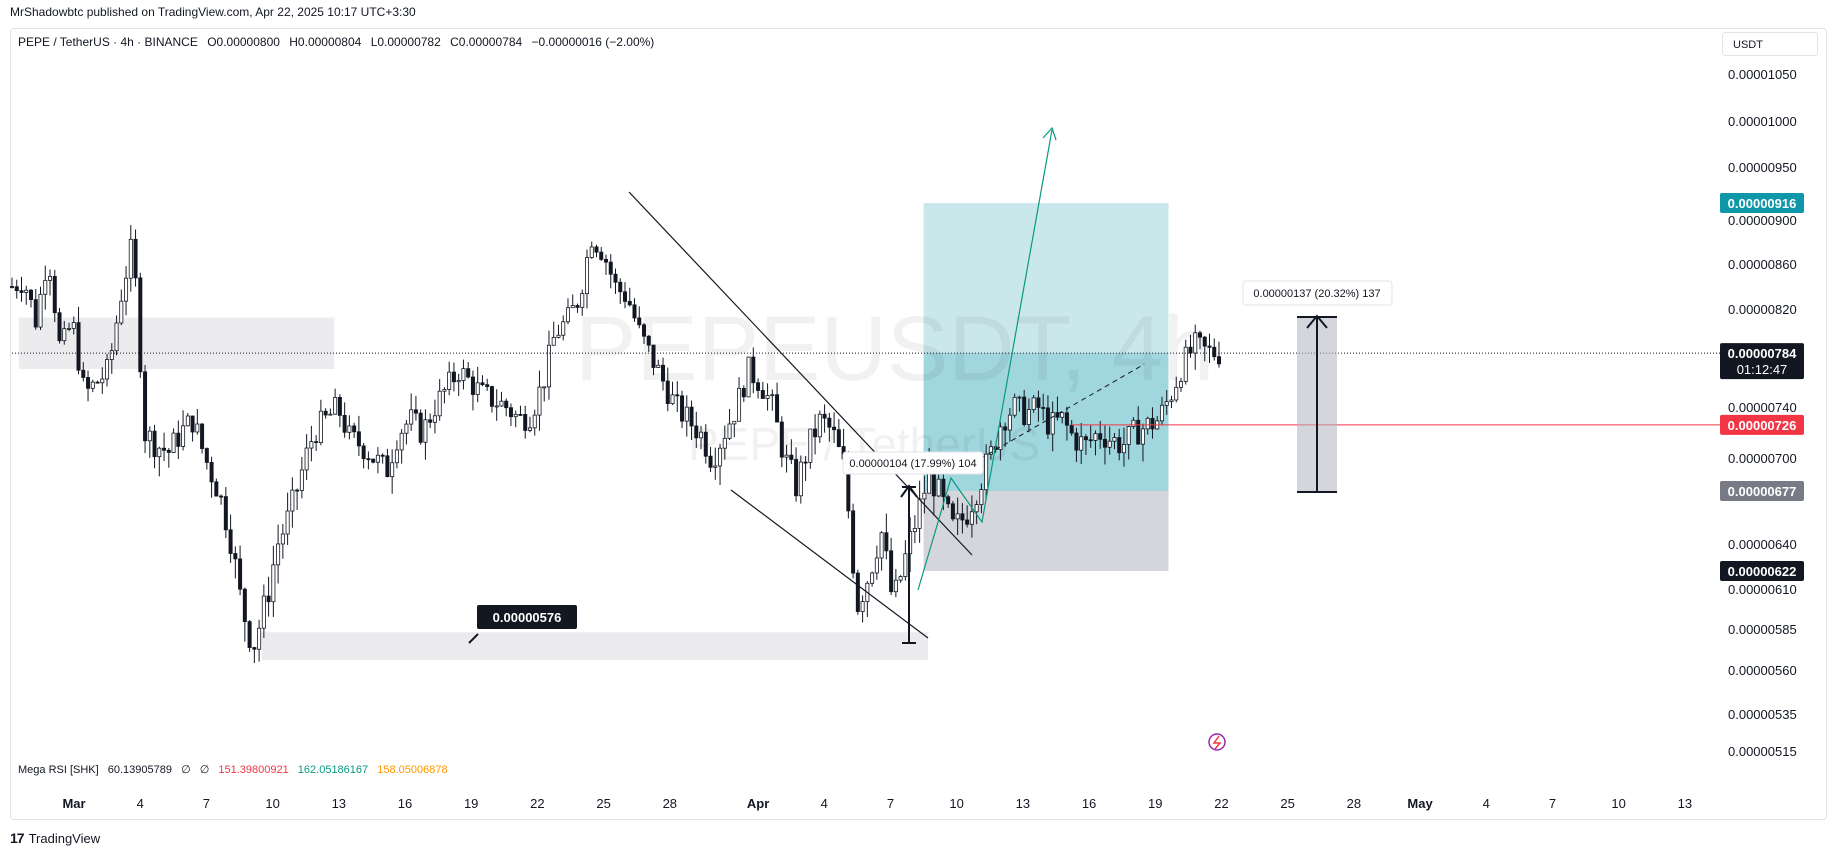 This screenshot has height=855, width=1835. Describe the element at coordinates (1354, 803) in the screenshot. I see `x-tick-label: 28` at that location.